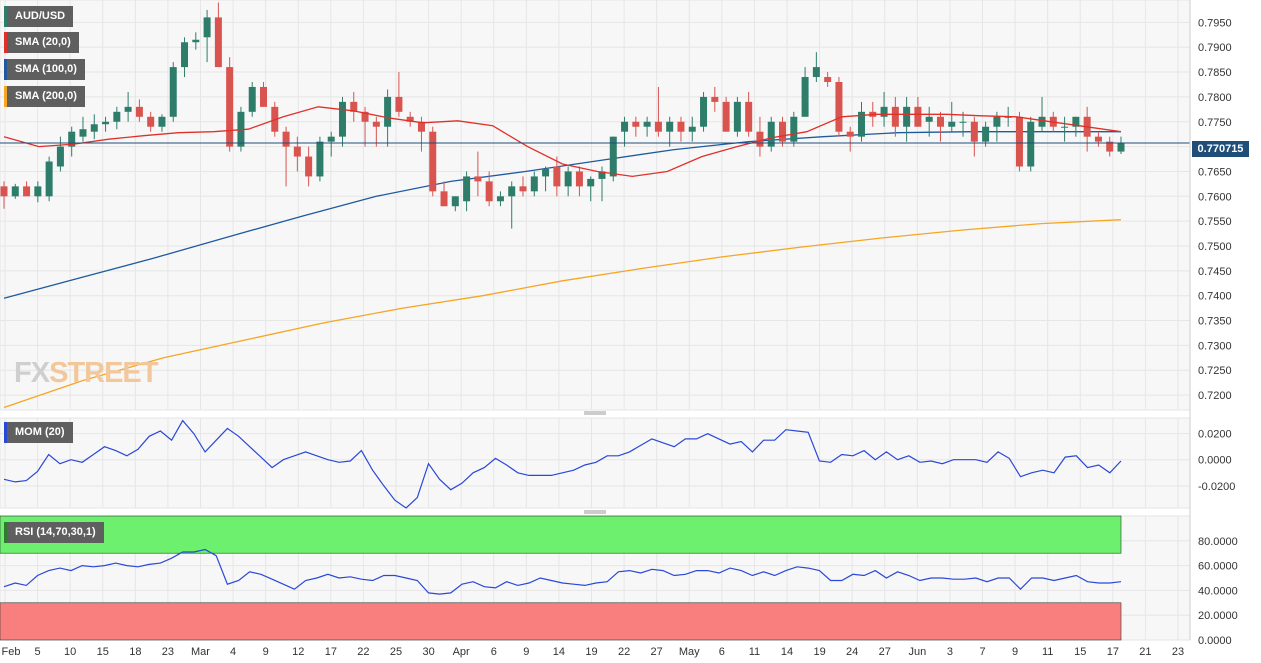  What do you see at coordinates (1215, 371) in the screenshot?
I see `price-y-tick-label: 0.7250` at bounding box center [1215, 371].